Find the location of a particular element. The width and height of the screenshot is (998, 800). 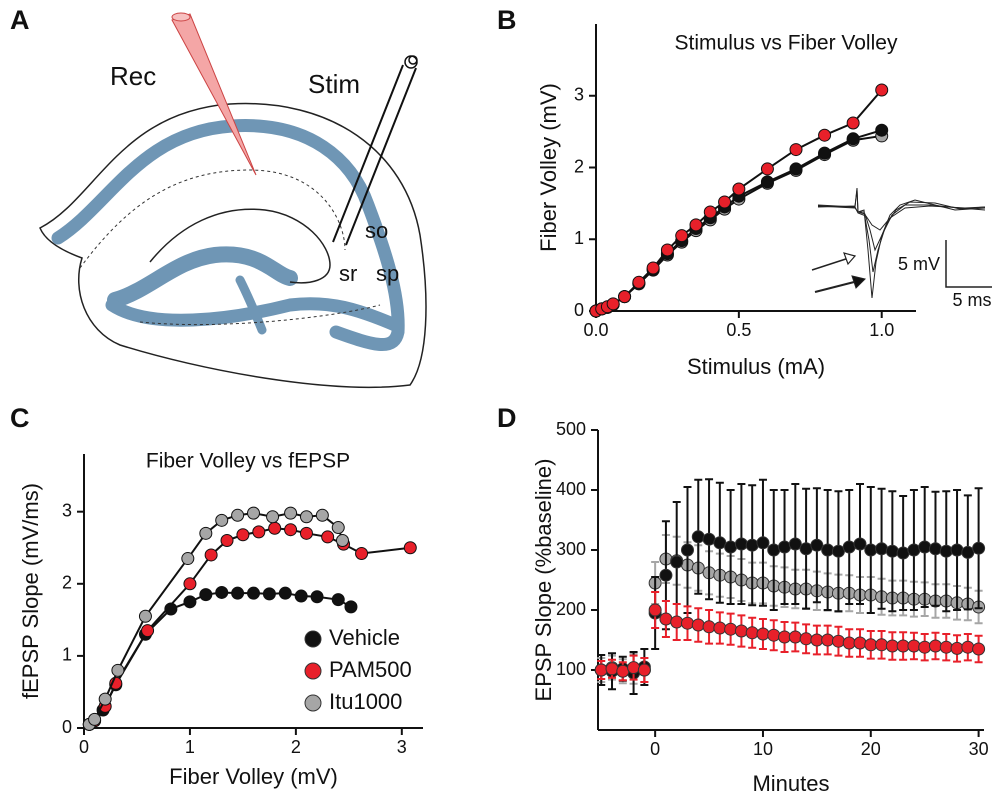

legend-label: Itu1000 is located at coordinates (365, 701).